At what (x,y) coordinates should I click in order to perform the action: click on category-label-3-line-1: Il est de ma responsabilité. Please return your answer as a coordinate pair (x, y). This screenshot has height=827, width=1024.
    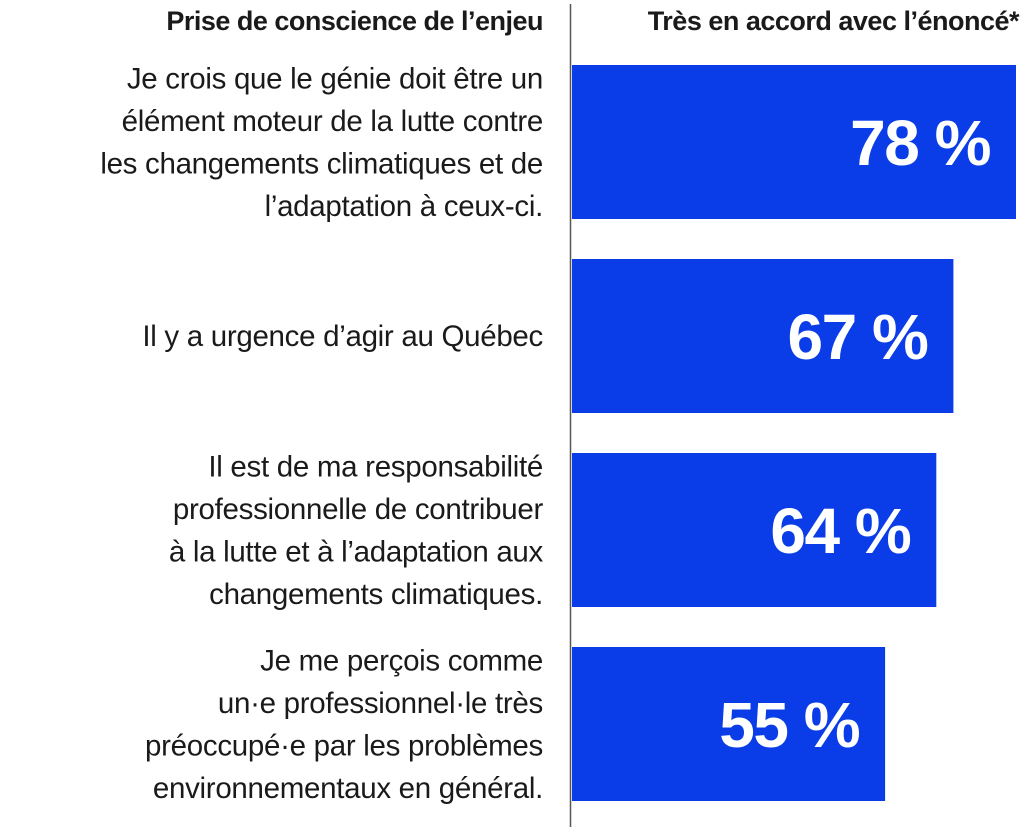
    Looking at the image, I should click on (375, 466).